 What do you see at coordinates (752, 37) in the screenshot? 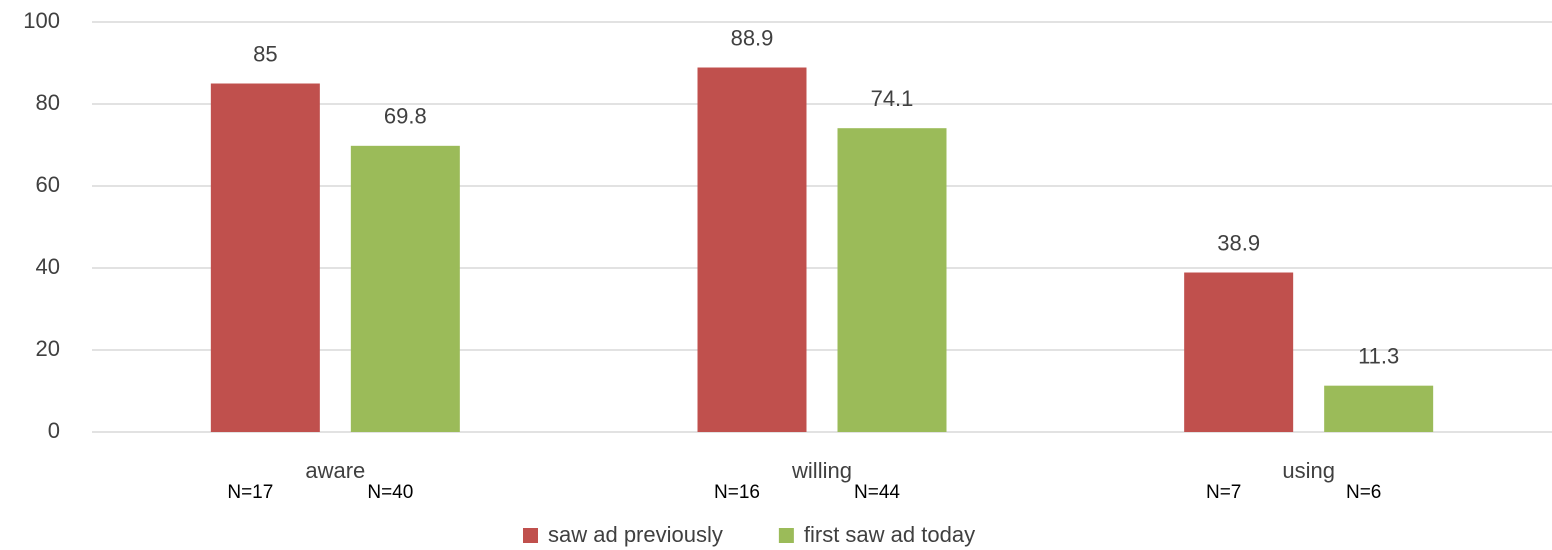
I see `value-label: 88.9` at bounding box center [752, 37].